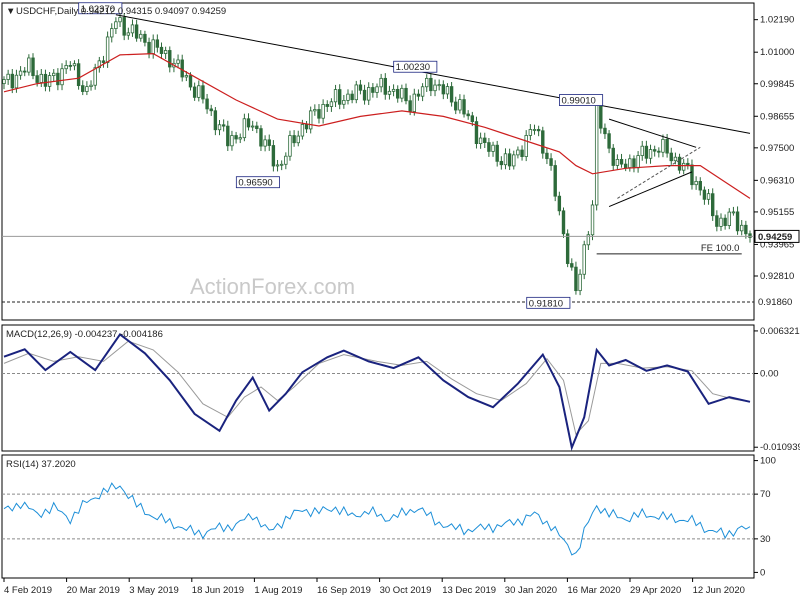 This screenshot has width=800, height=600. Describe the element at coordinates (272, 286) in the screenshot. I see `watermark: ActionForex.com` at that location.